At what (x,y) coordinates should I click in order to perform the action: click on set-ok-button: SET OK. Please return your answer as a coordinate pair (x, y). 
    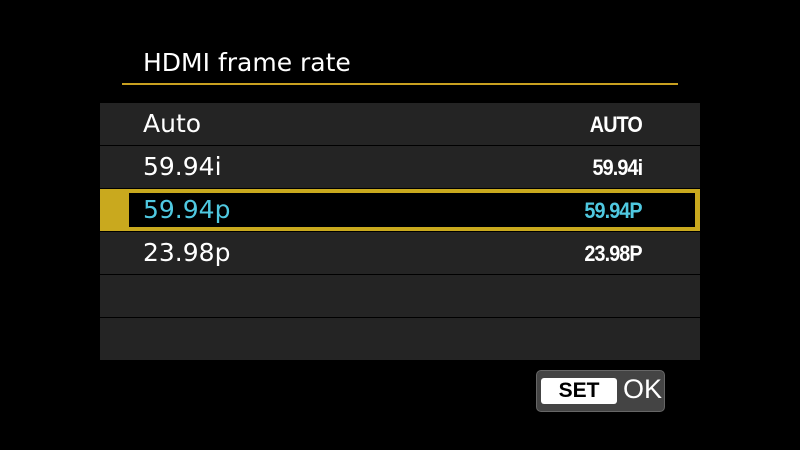
    Looking at the image, I should click on (600, 391).